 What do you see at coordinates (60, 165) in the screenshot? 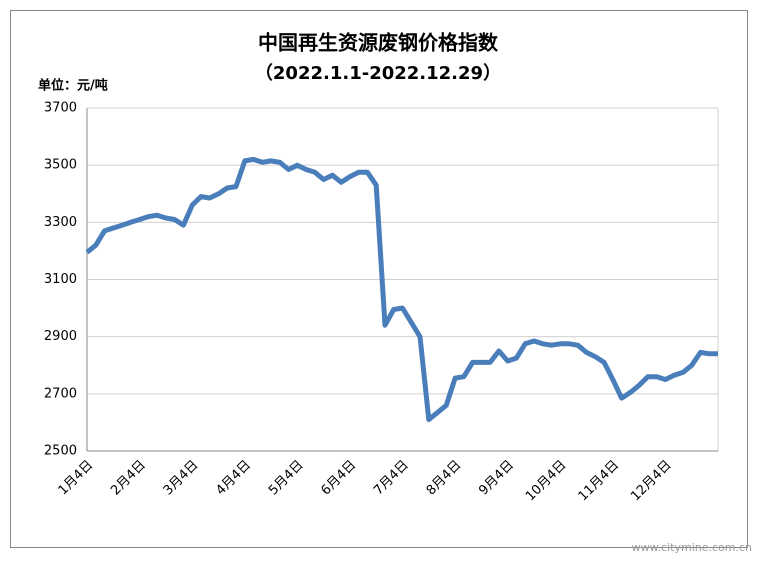
I see `y-tick-label: 3500` at bounding box center [60, 165].